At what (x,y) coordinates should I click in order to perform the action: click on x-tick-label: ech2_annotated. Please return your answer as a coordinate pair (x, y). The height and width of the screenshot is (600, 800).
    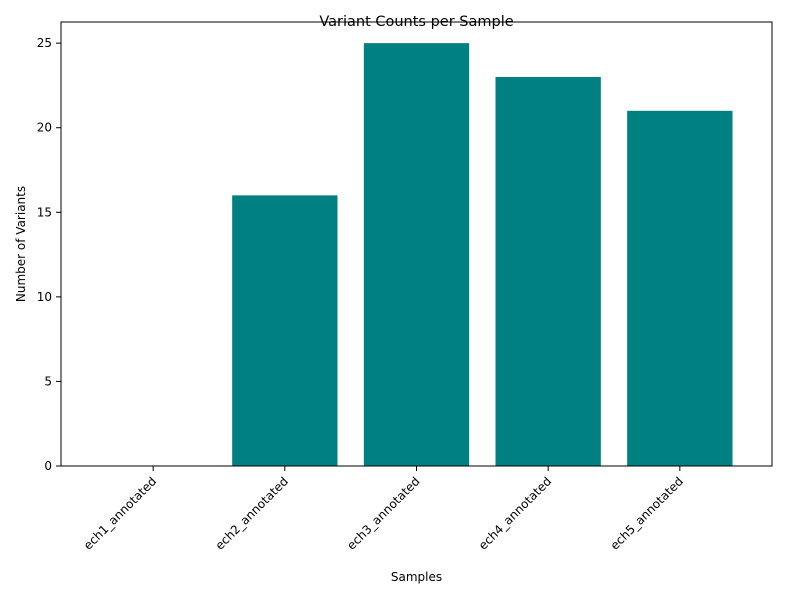
    Looking at the image, I should click on (252, 513).